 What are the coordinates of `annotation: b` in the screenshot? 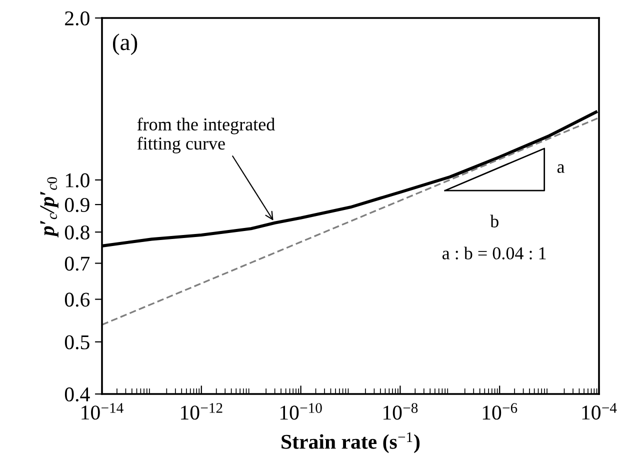 It's located at (494, 221).